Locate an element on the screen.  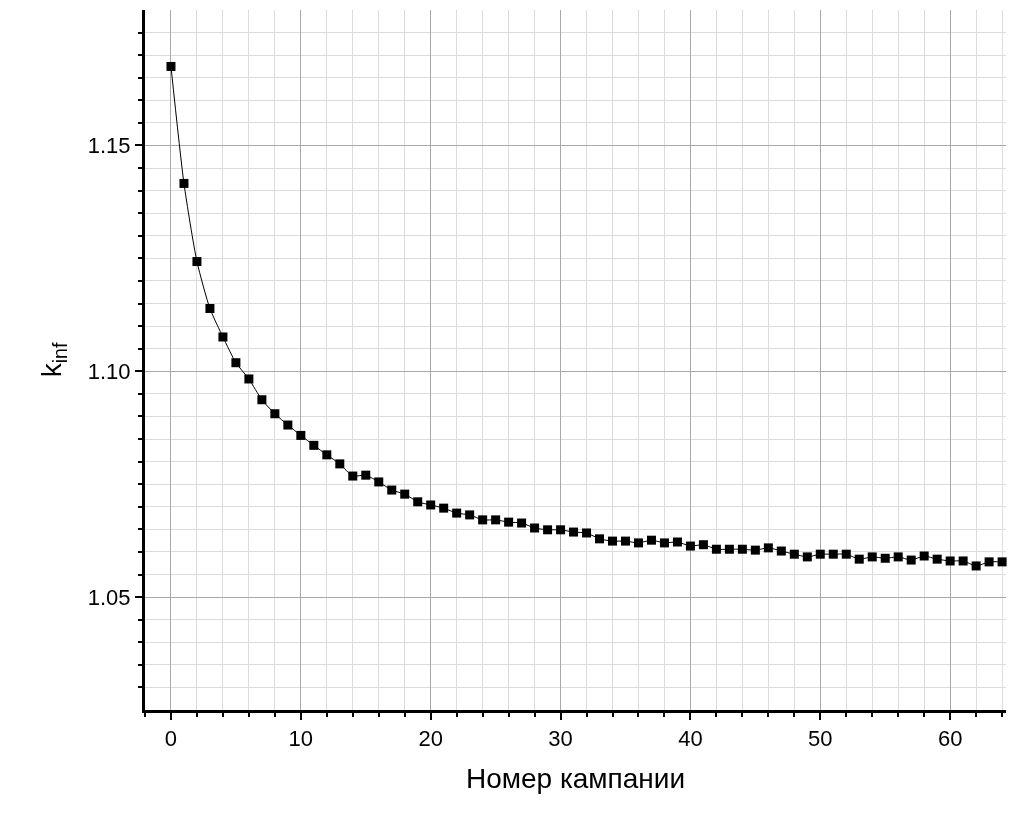
y-tick-label: 1.05 is located at coordinates (109, 597).